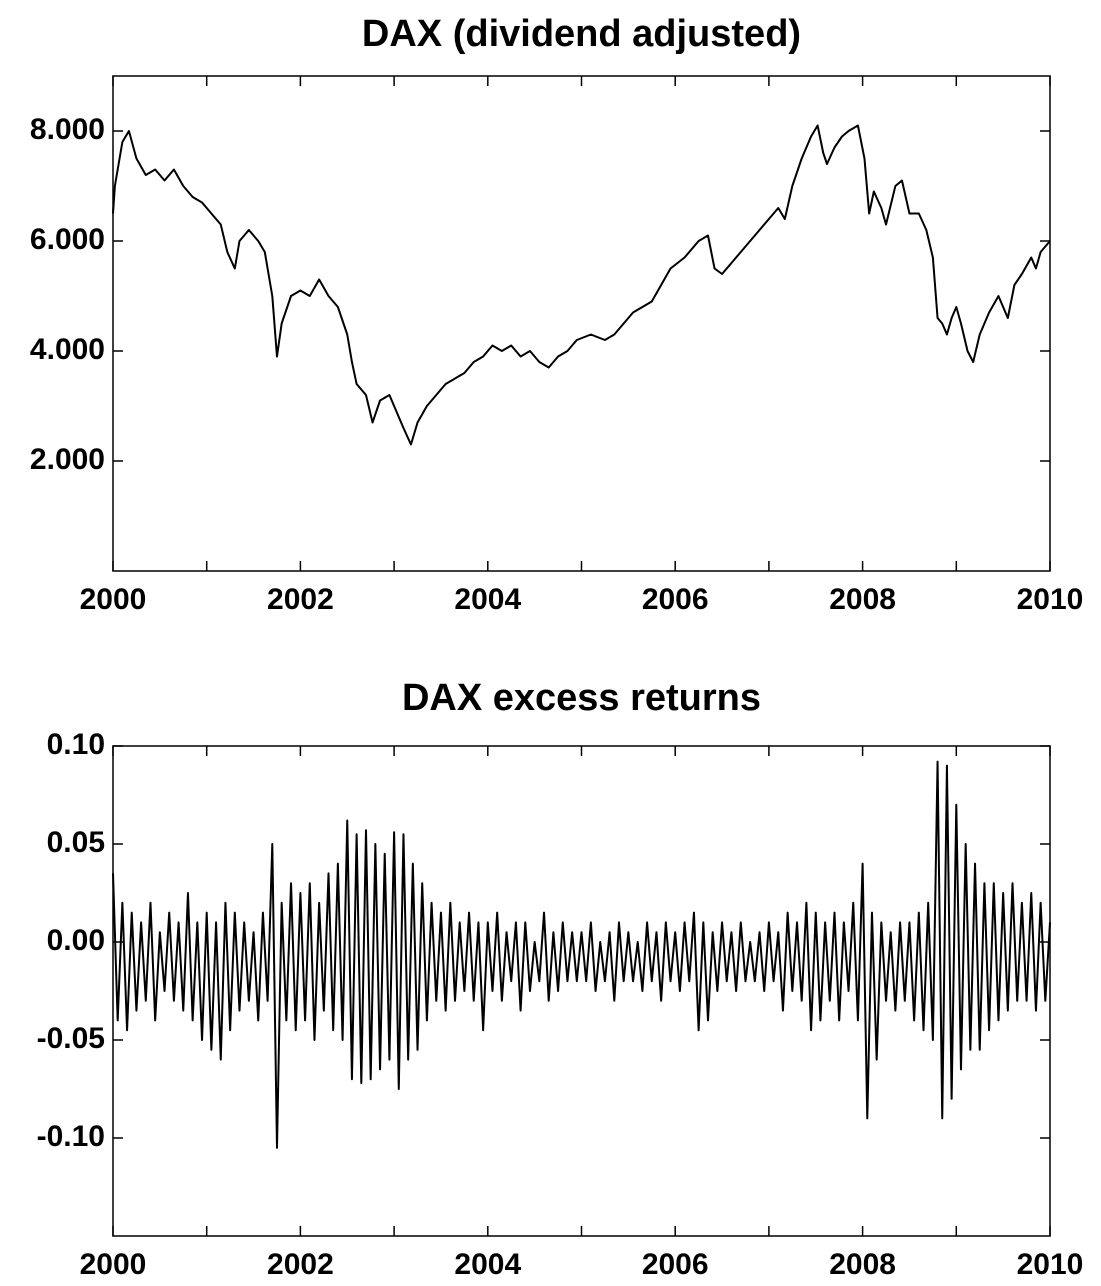 The width and height of the screenshot is (1101, 1286). What do you see at coordinates (71, 1136) in the screenshot?
I see `y-tick-label: -0.10` at bounding box center [71, 1136].